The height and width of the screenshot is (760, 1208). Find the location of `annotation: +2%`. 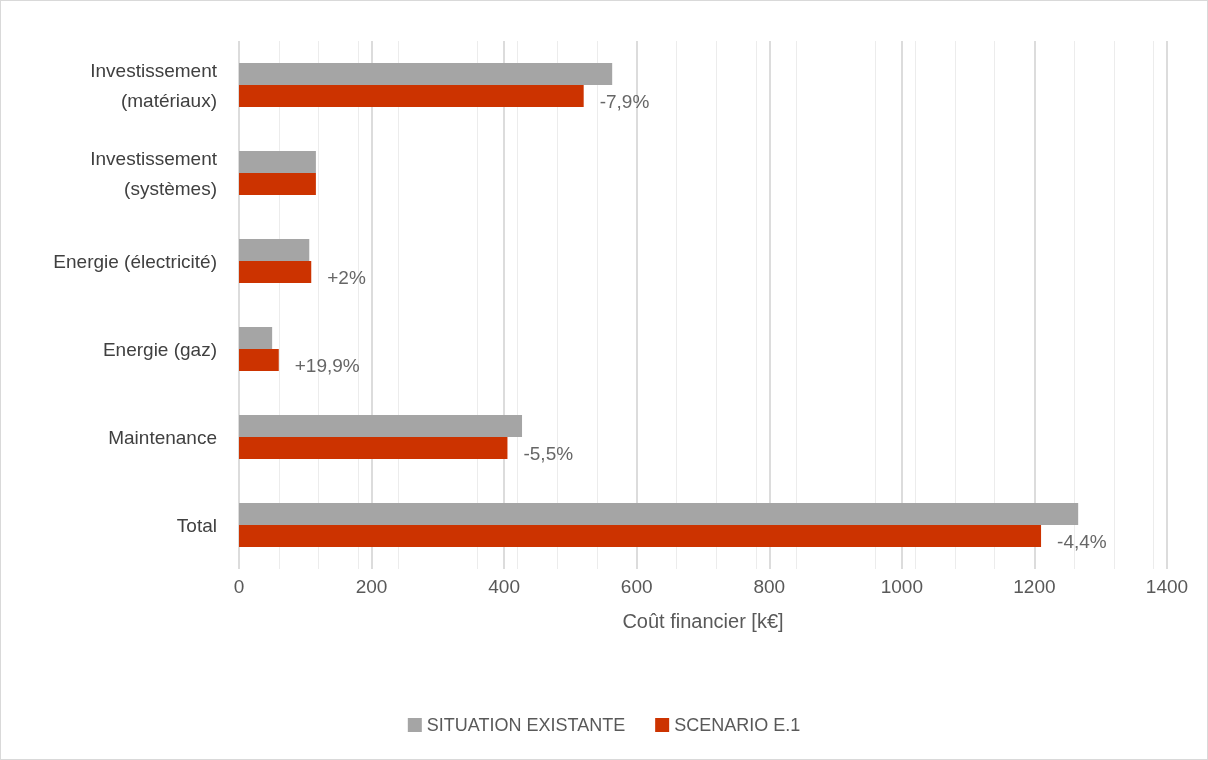

annotation: +2% is located at coordinates (346, 277).